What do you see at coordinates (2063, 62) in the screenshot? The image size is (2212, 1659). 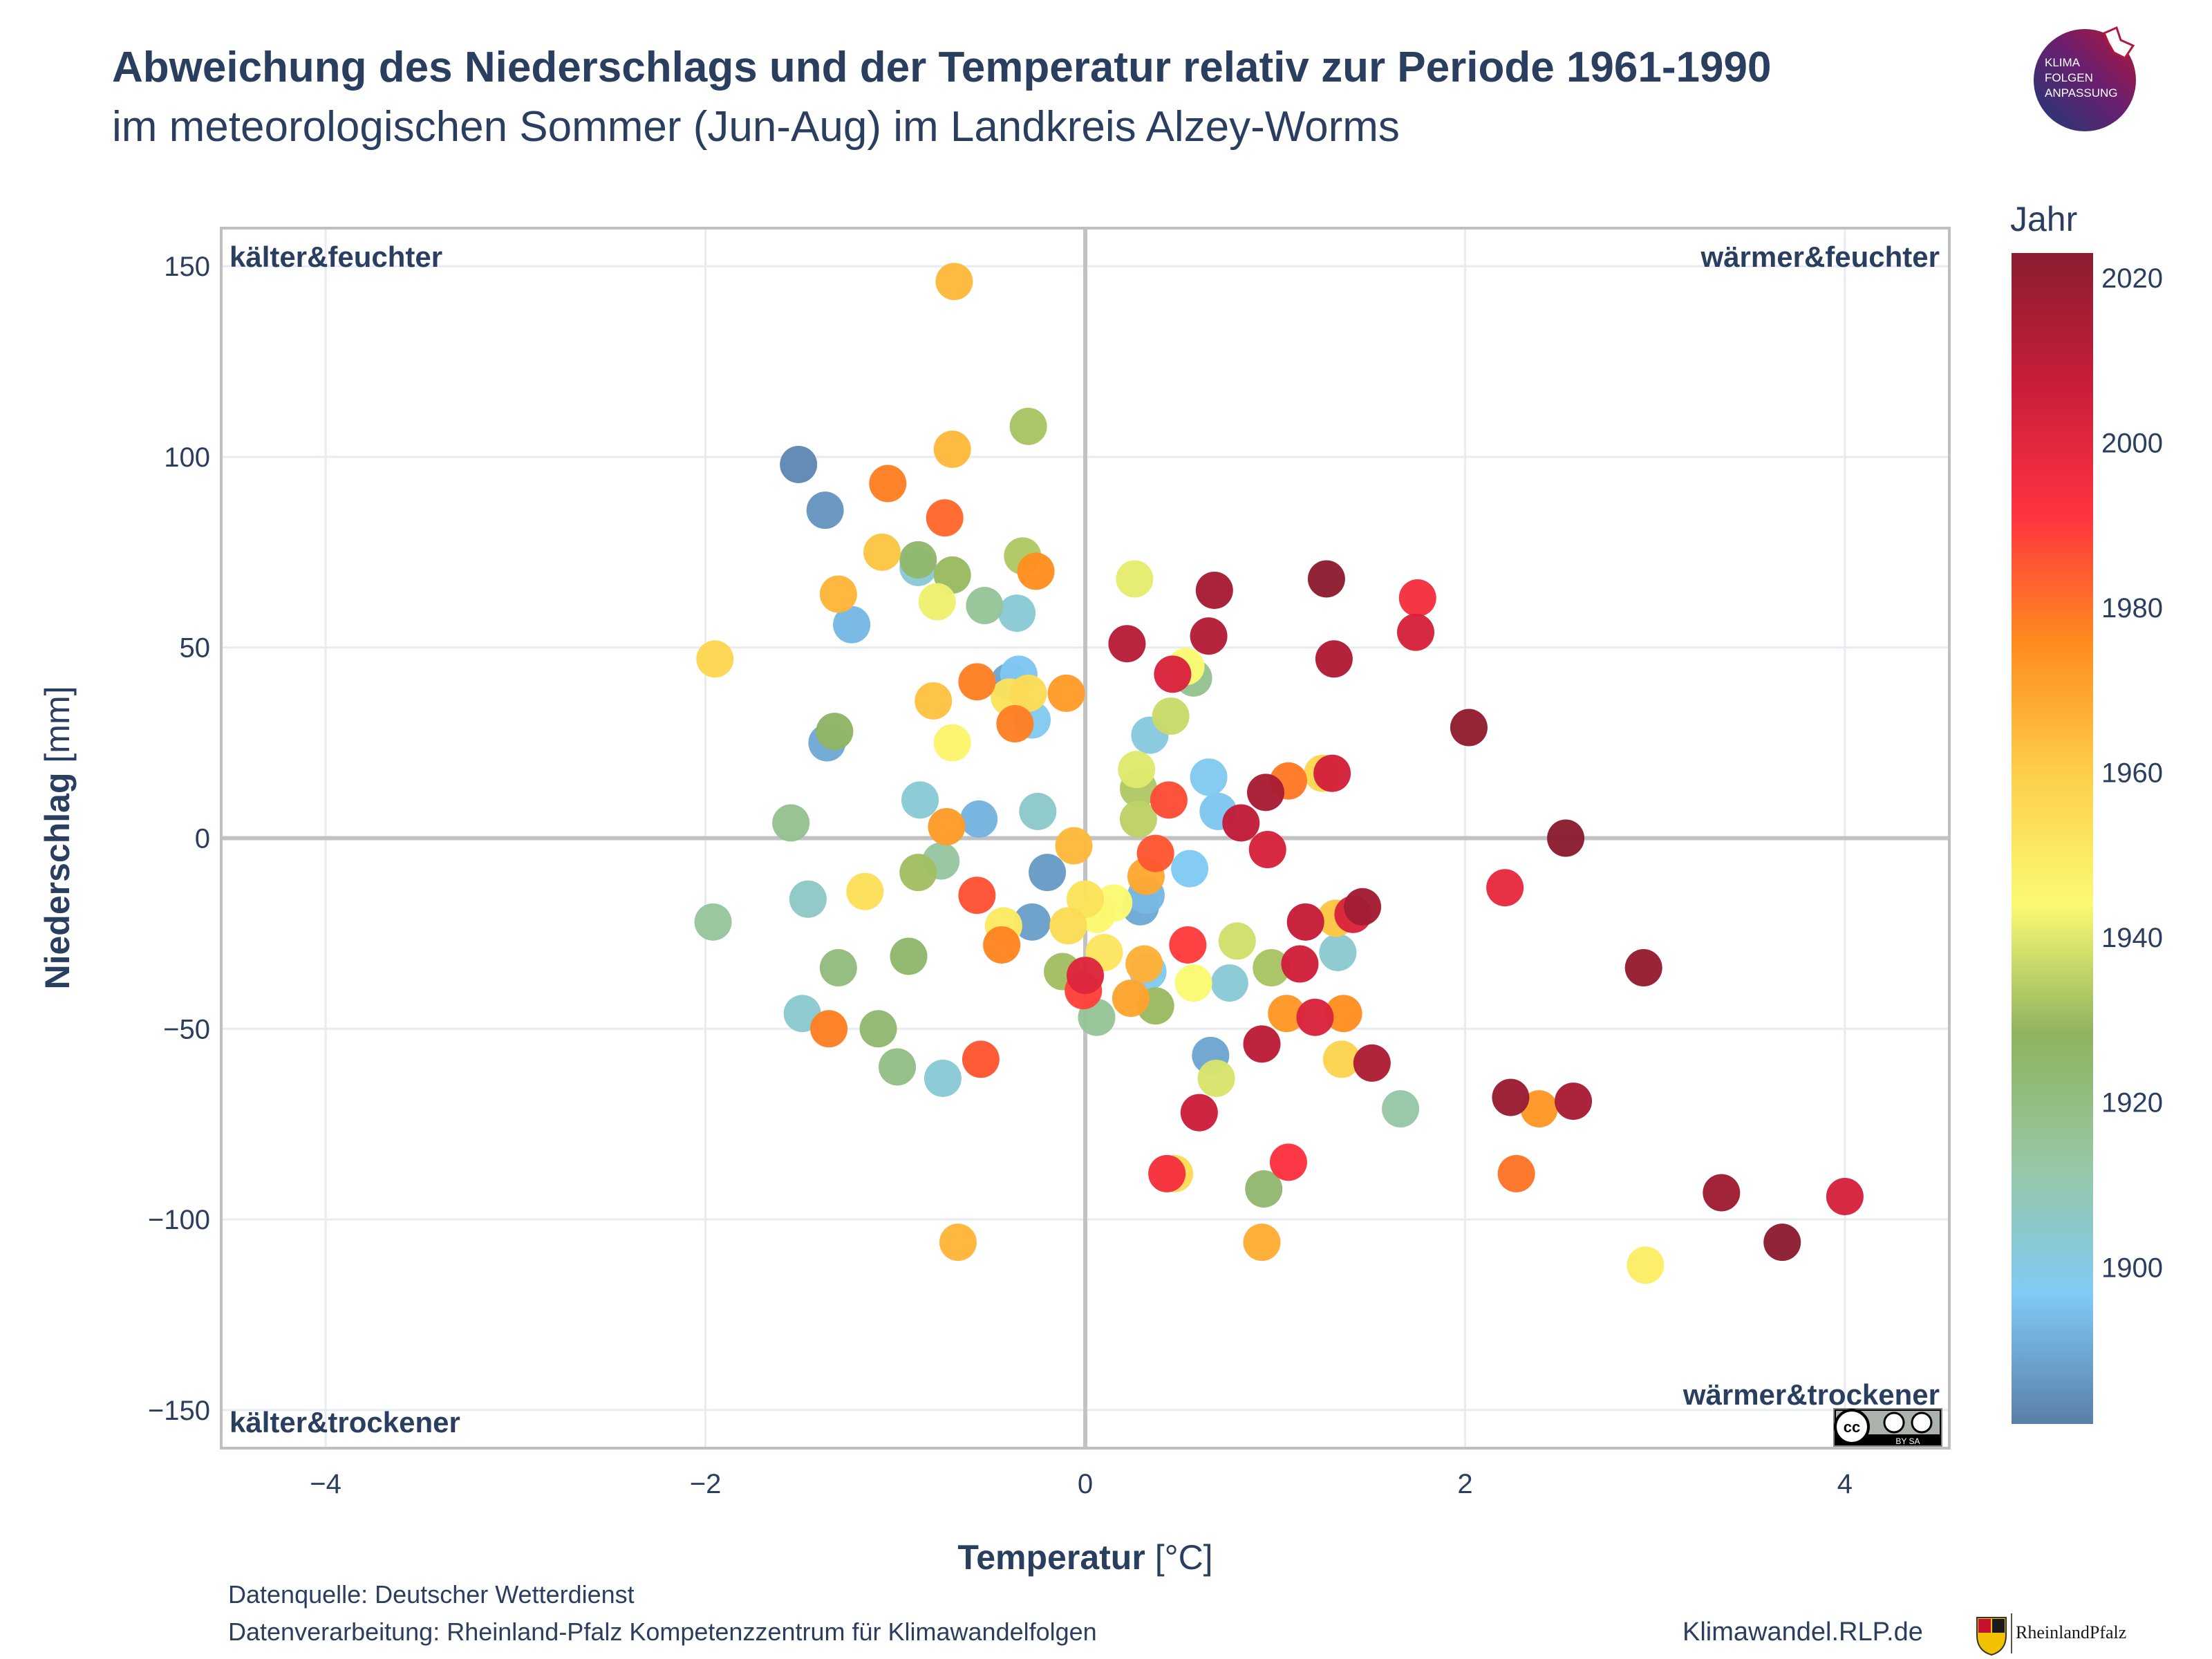 I see `logo-line-1: KLIMA` at bounding box center [2063, 62].